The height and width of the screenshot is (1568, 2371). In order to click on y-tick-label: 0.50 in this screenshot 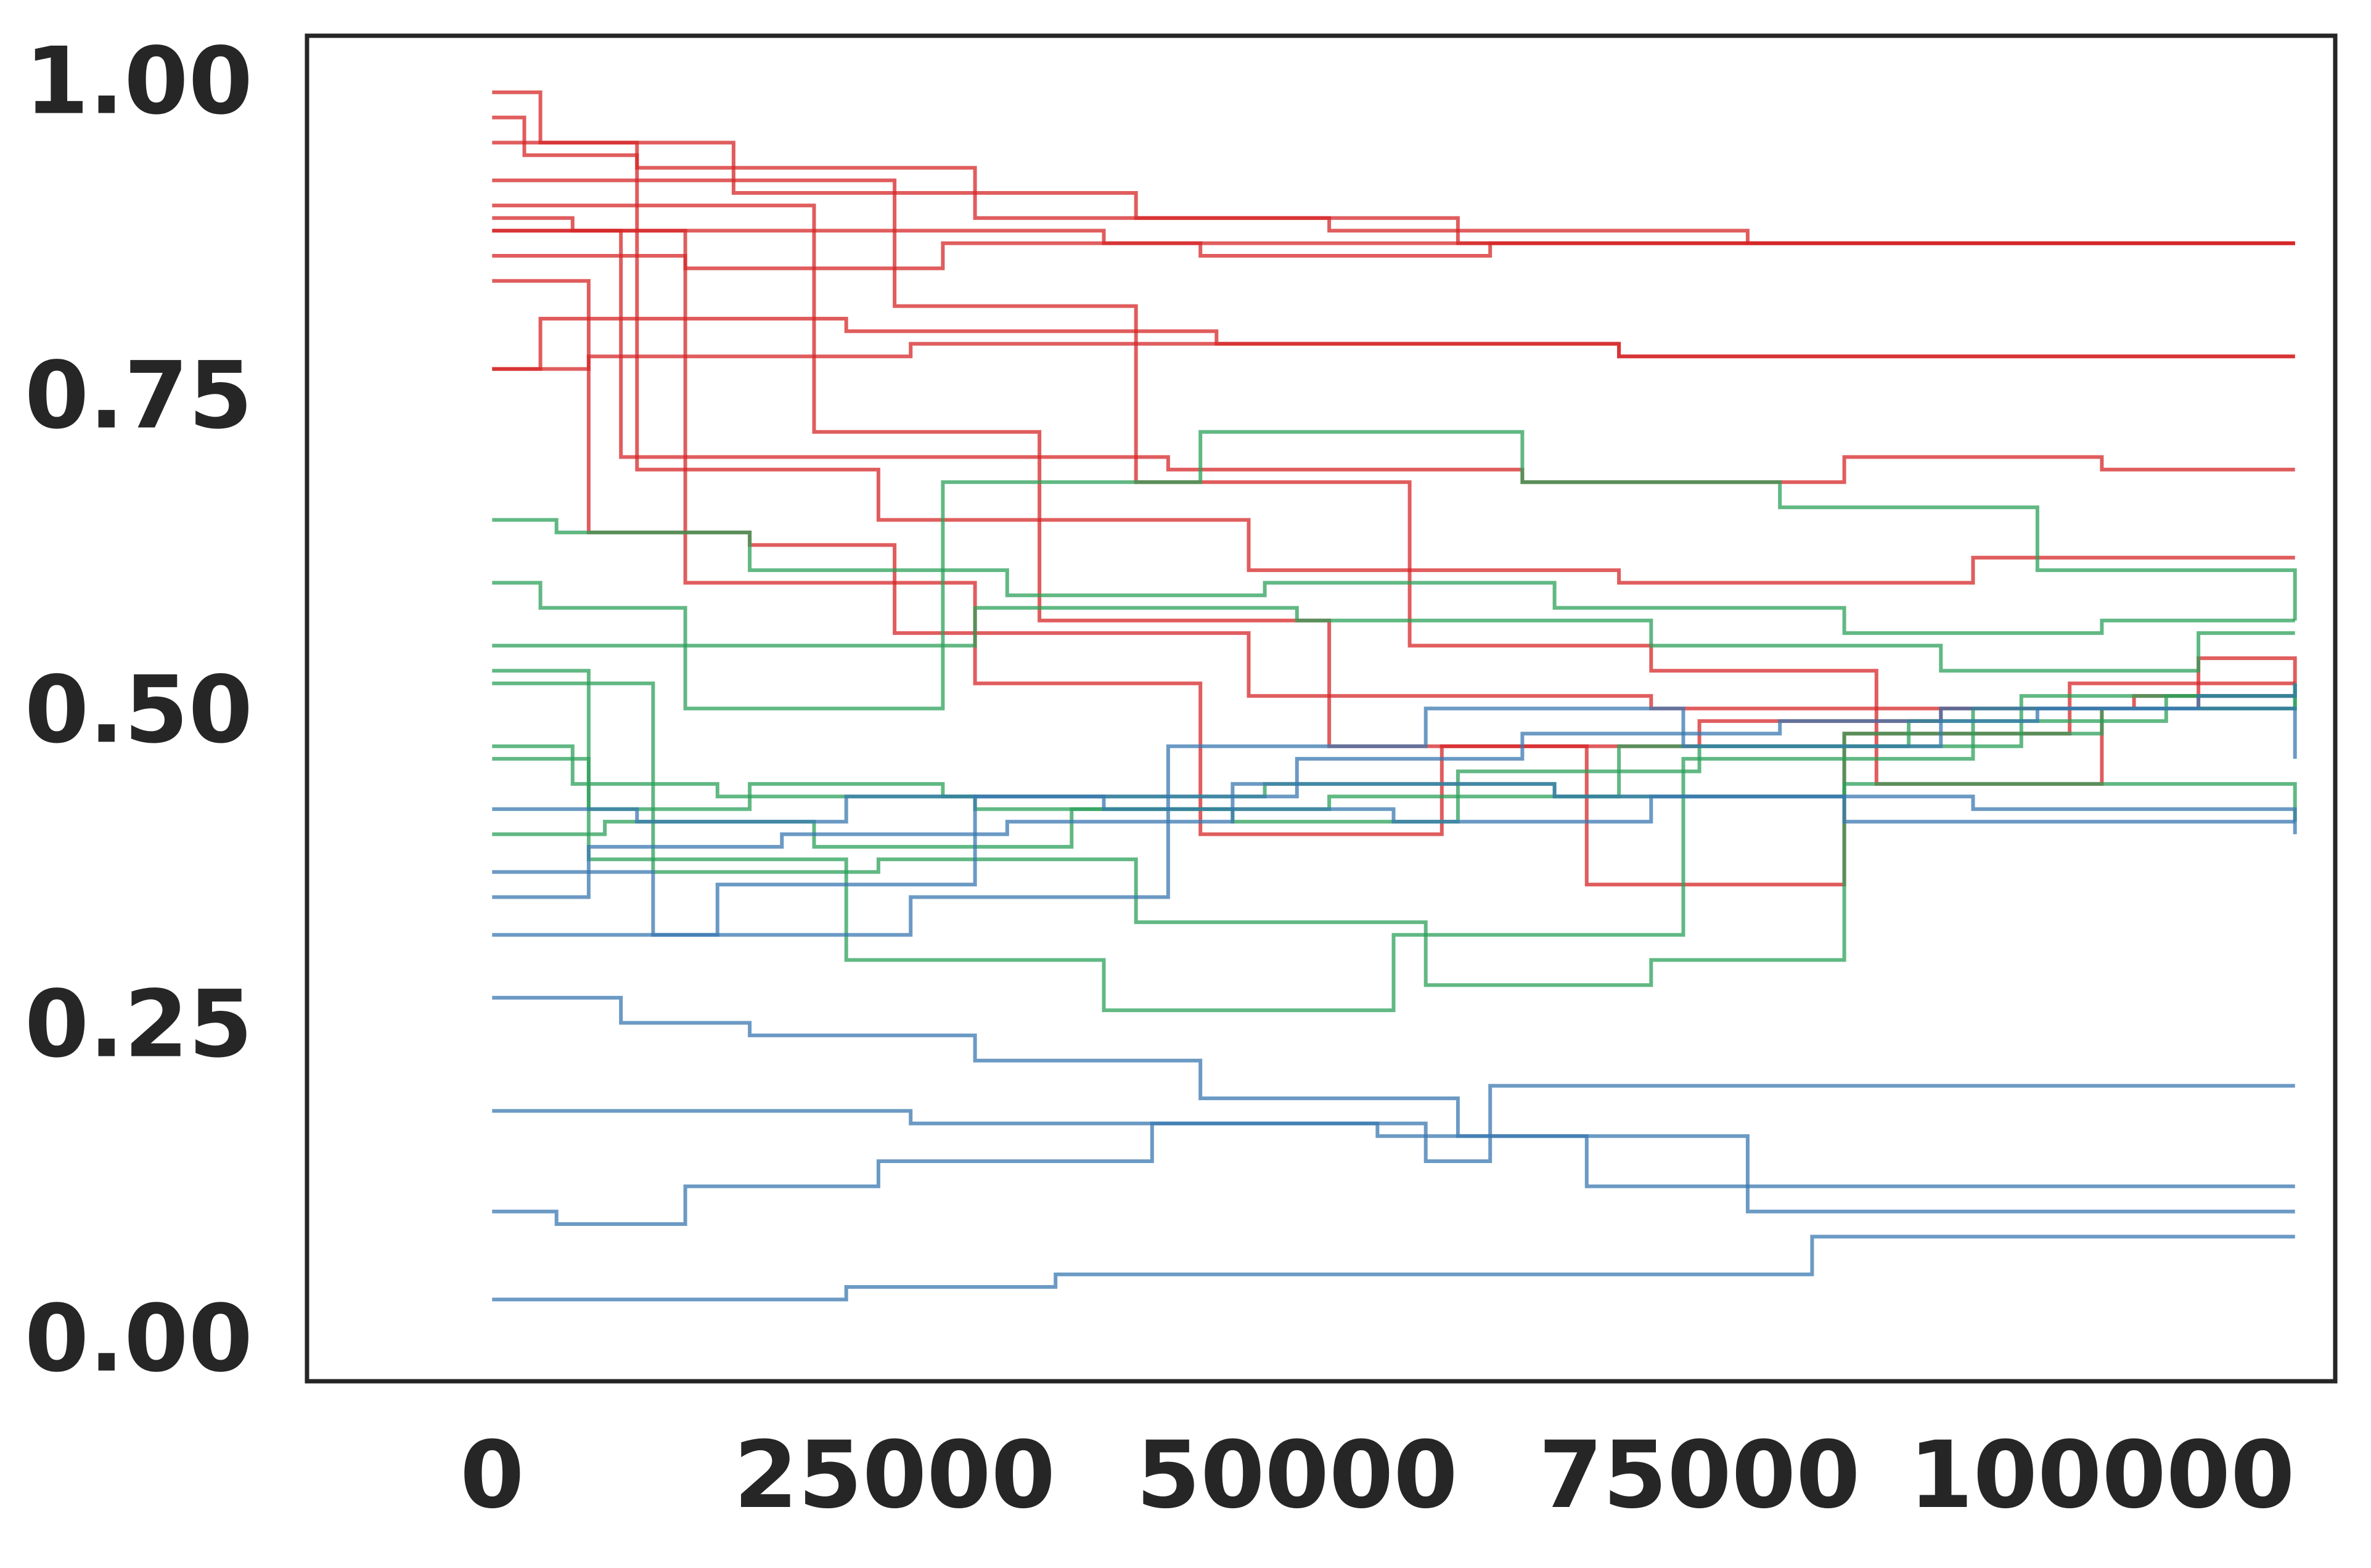, I will do `click(139, 710)`.